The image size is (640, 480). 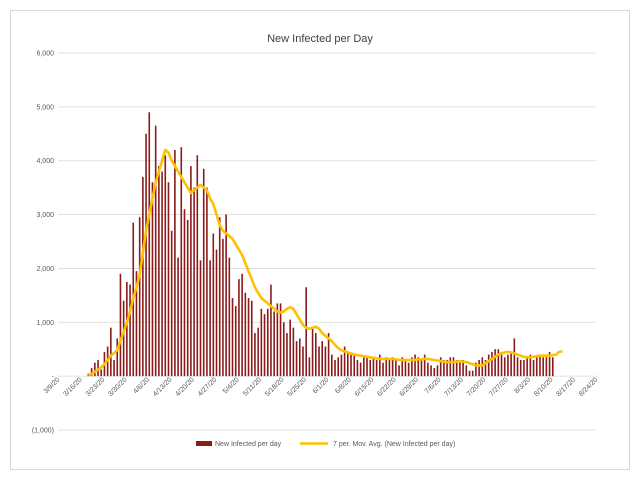 I want to click on y-axis-tick-labels: (1,000) - 1,000 2,000 3,000 4,000 5,000 6,000, so click(x=43, y=243).